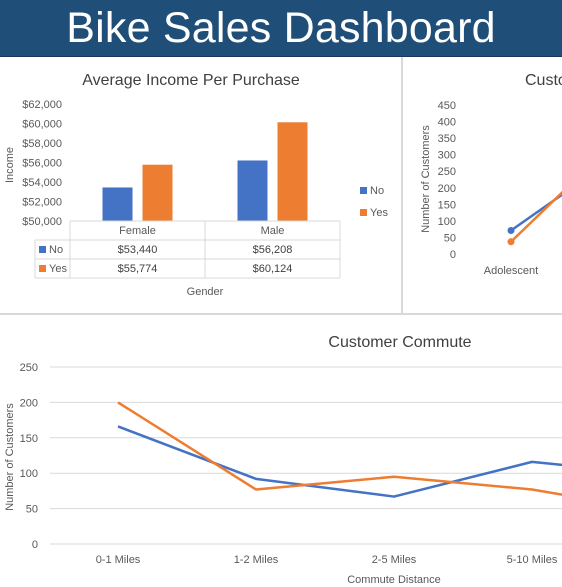  What do you see at coordinates (29, 474) in the screenshot?
I see `commute-y-tick-label: 100` at bounding box center [29, 474].